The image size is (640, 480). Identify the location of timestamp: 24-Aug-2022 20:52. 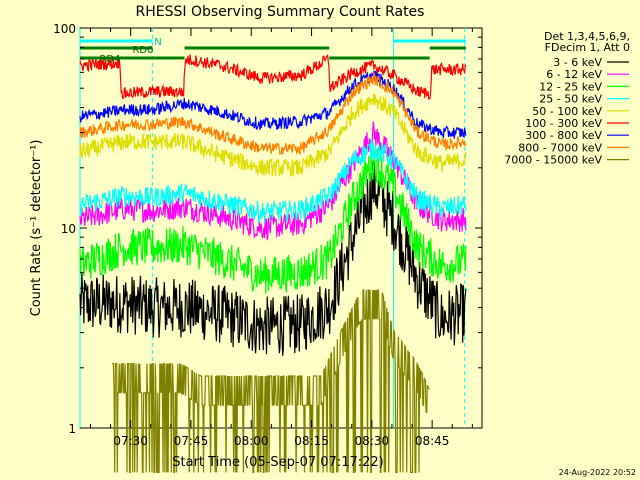
(597, 472).